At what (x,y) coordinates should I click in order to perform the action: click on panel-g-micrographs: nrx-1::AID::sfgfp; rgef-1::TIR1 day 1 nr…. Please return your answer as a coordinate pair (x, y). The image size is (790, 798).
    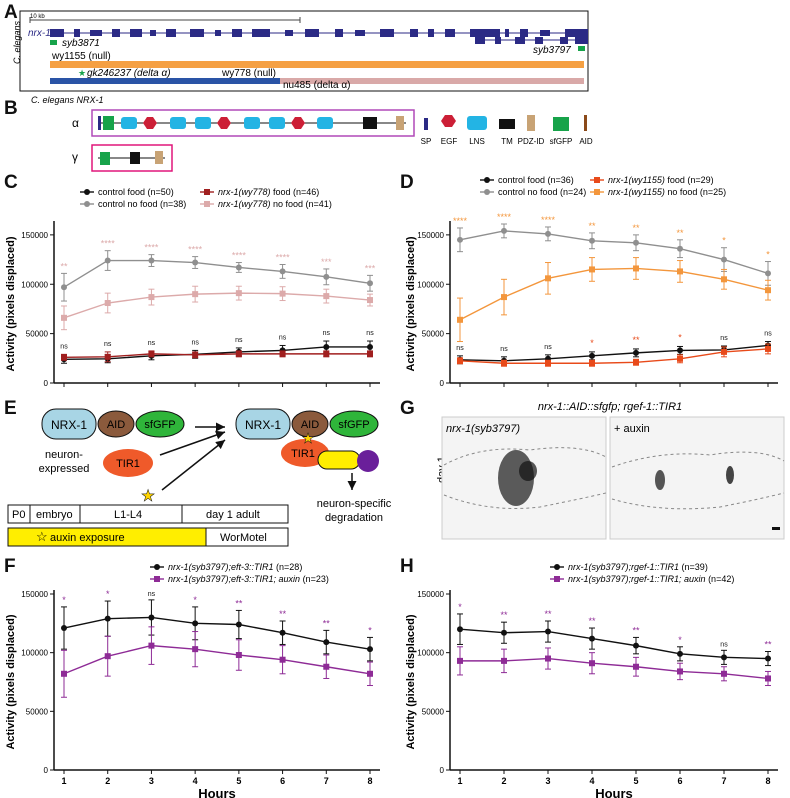
    Looking at the image, I should click on (610, 470).